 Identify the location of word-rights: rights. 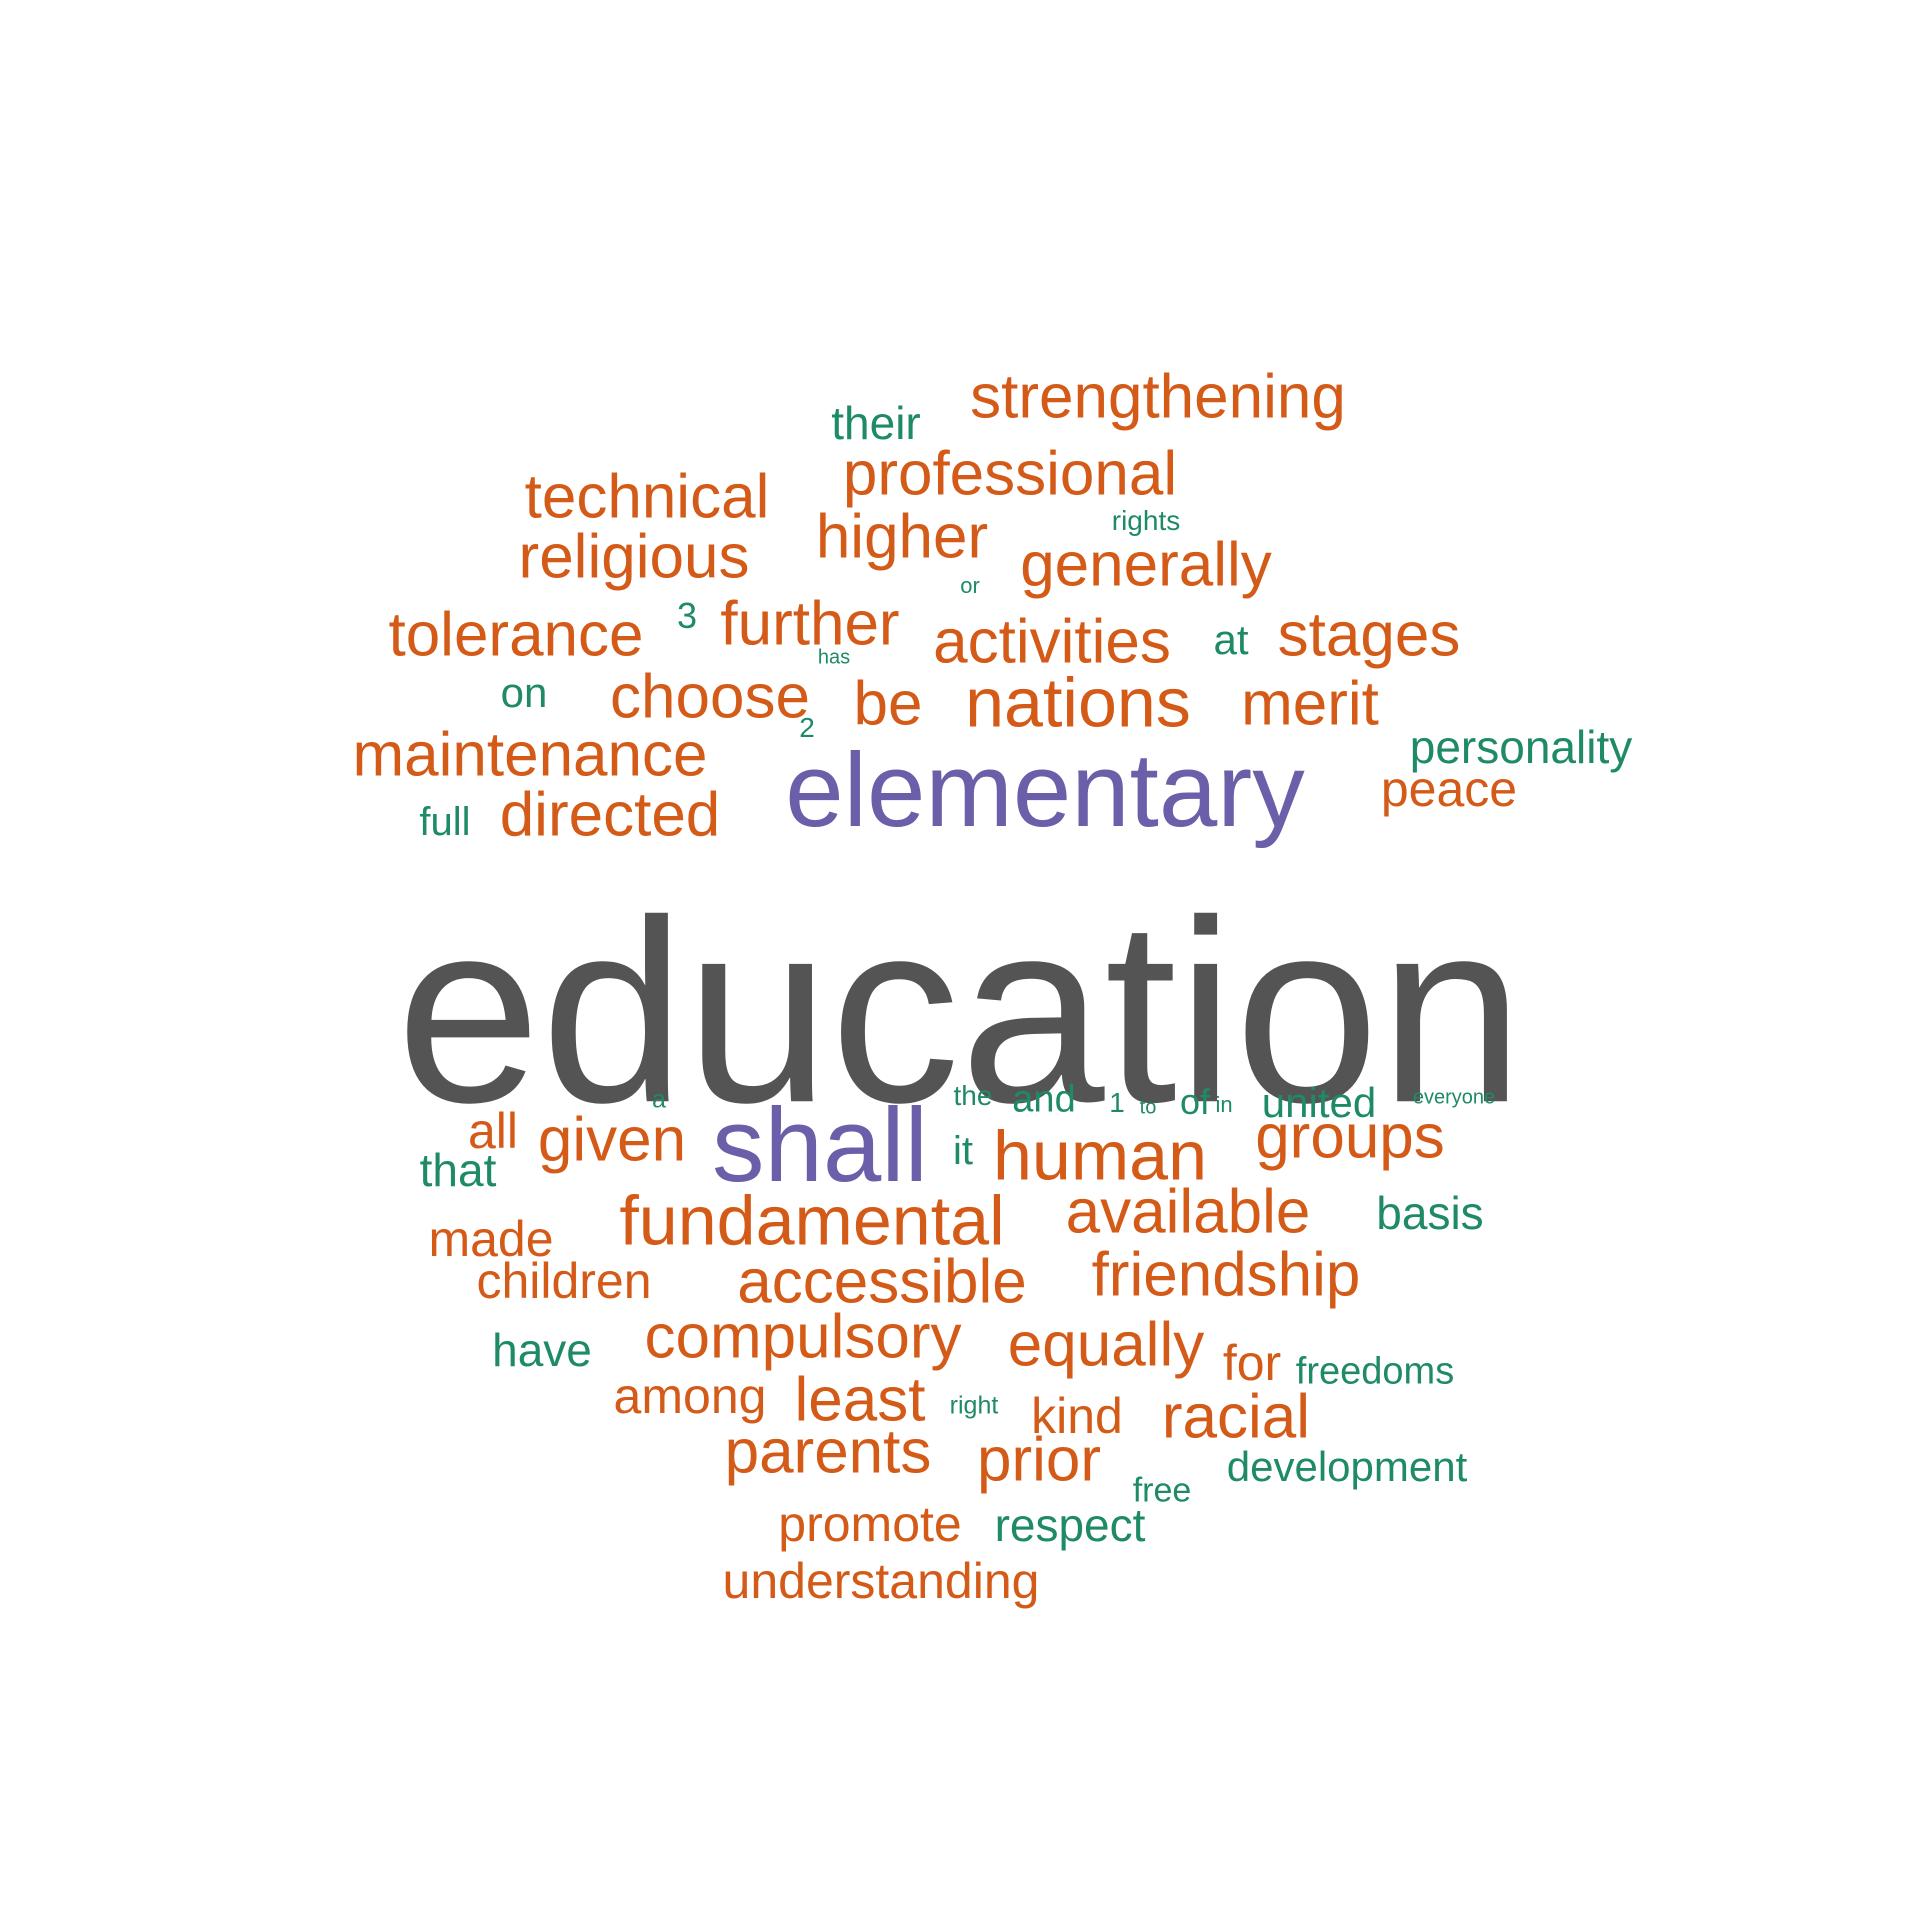
(1146, 521).